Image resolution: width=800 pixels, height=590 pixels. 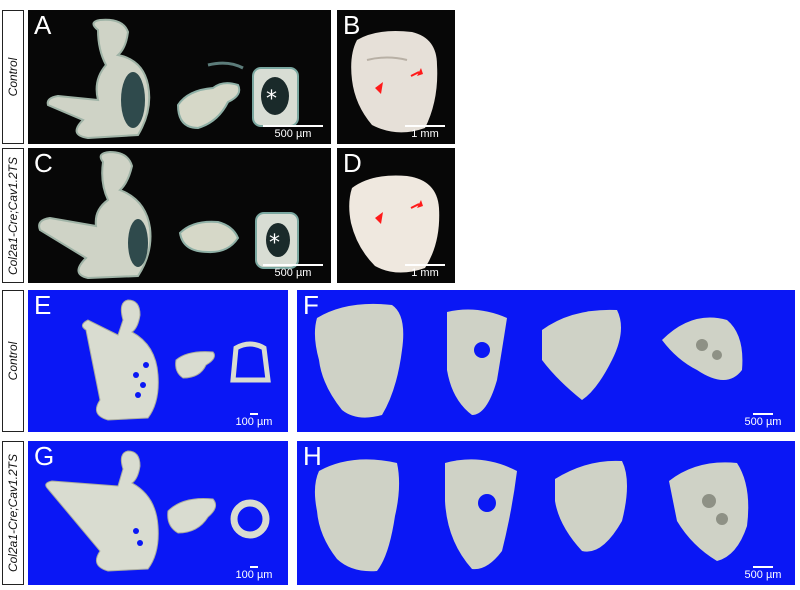 I want to click on panel-e: E 100 µm, so click(x=158, y=361).